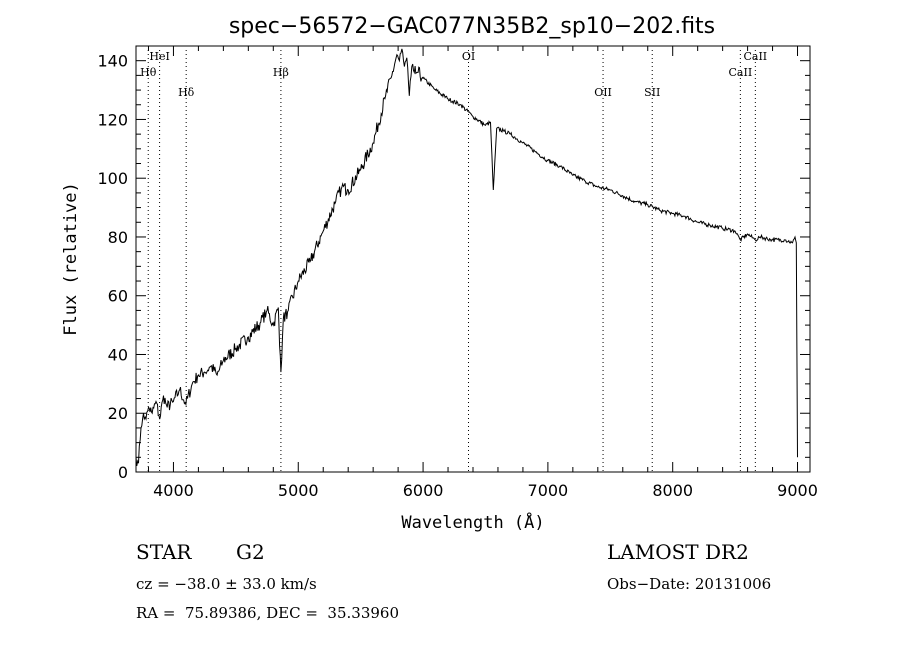 This screenshot has height=650, width=900. Describe the element at coordinates (472, 26) in the screenshot. I see `chart-title: spec−56572−GAC077N35B2_sp10−202.fits` at that location.